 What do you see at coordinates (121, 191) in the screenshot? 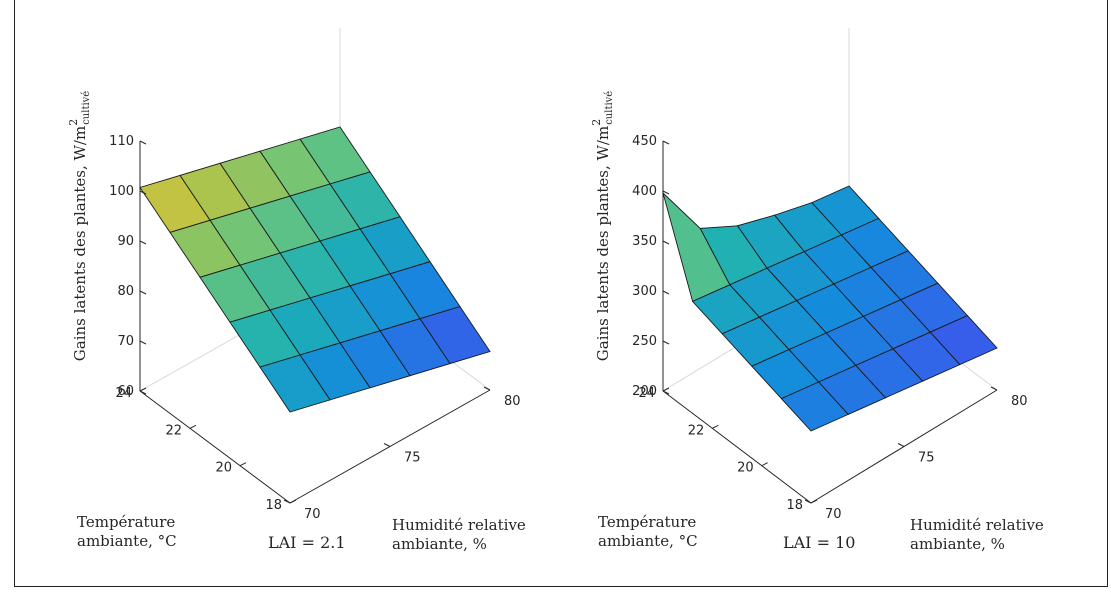
I see `z-tick-label: 100` at bounding box center [121, 191].